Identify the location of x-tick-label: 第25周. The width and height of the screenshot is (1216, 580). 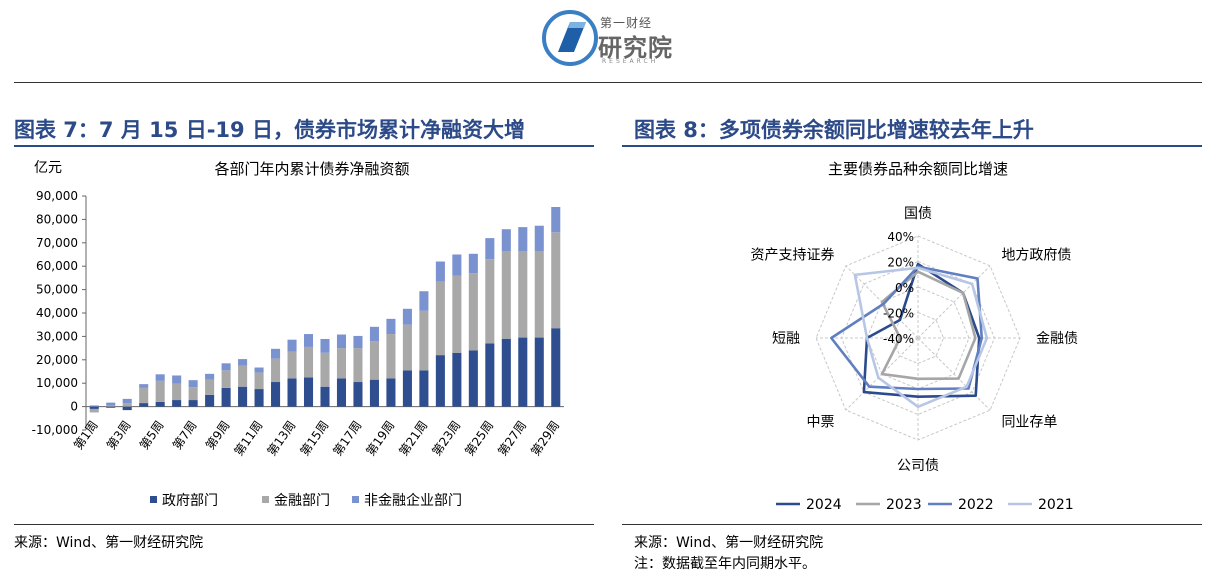
(479, 438).